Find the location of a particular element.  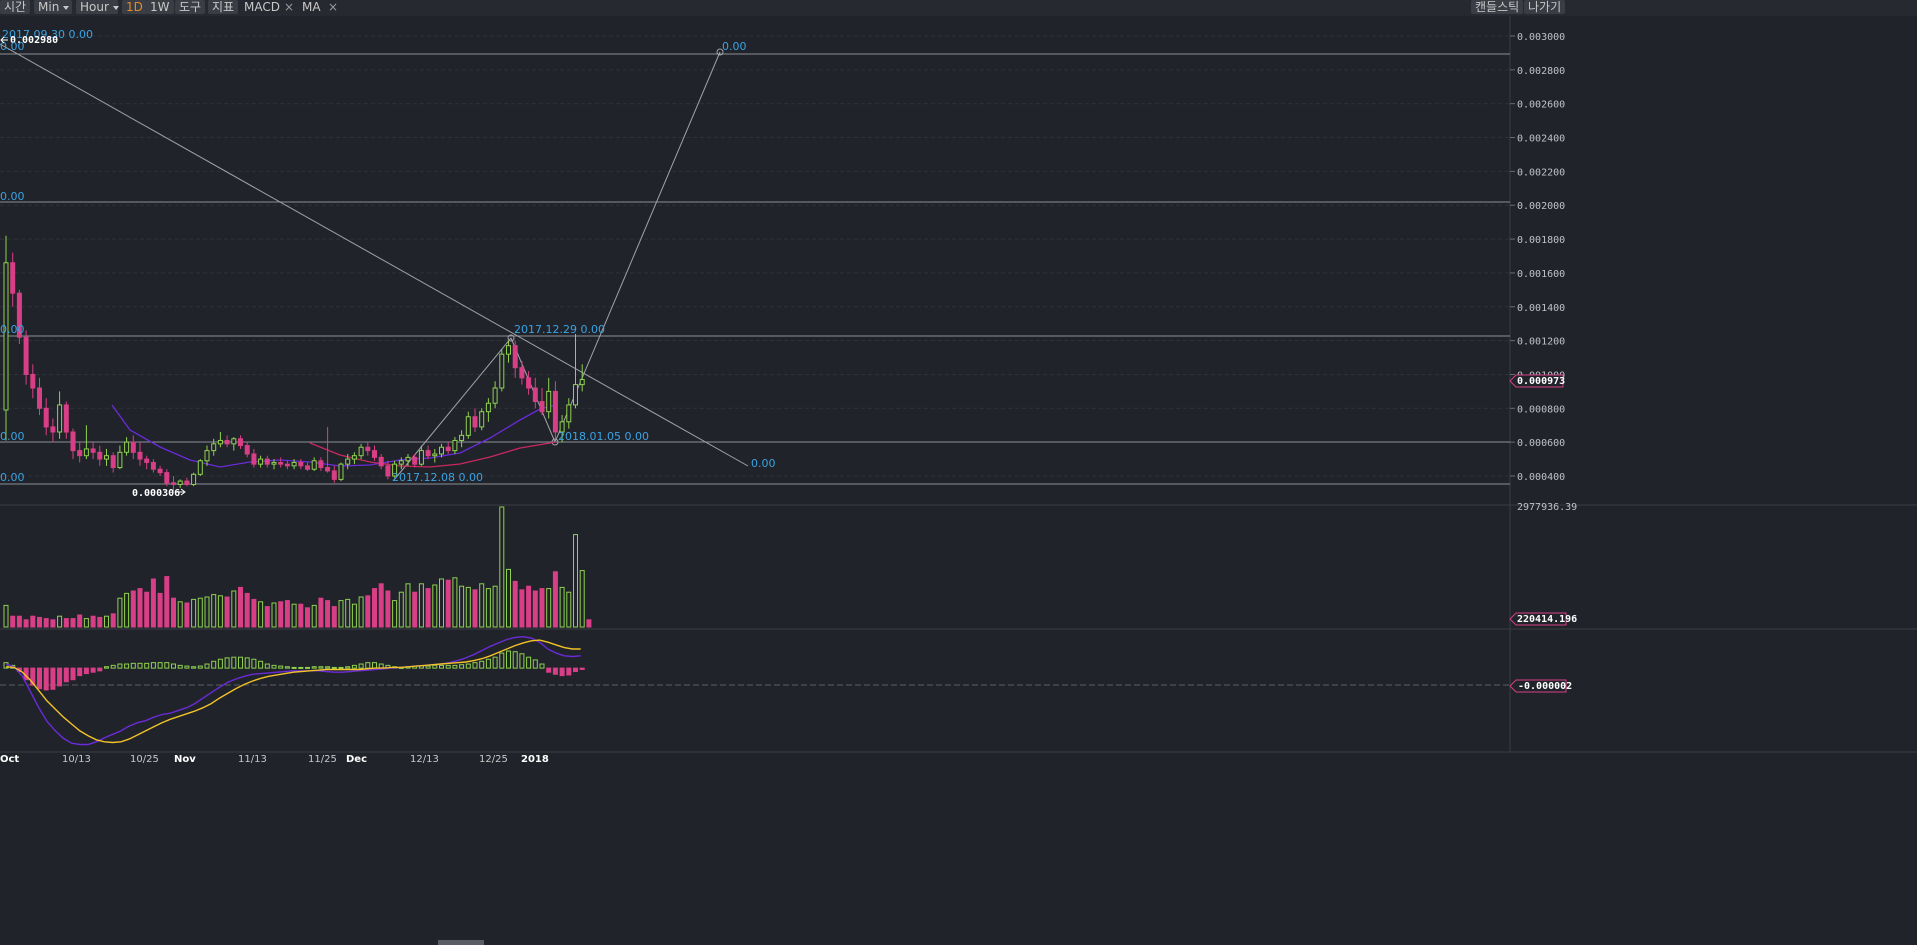

dip-handle is located at coordinates (555, 442).